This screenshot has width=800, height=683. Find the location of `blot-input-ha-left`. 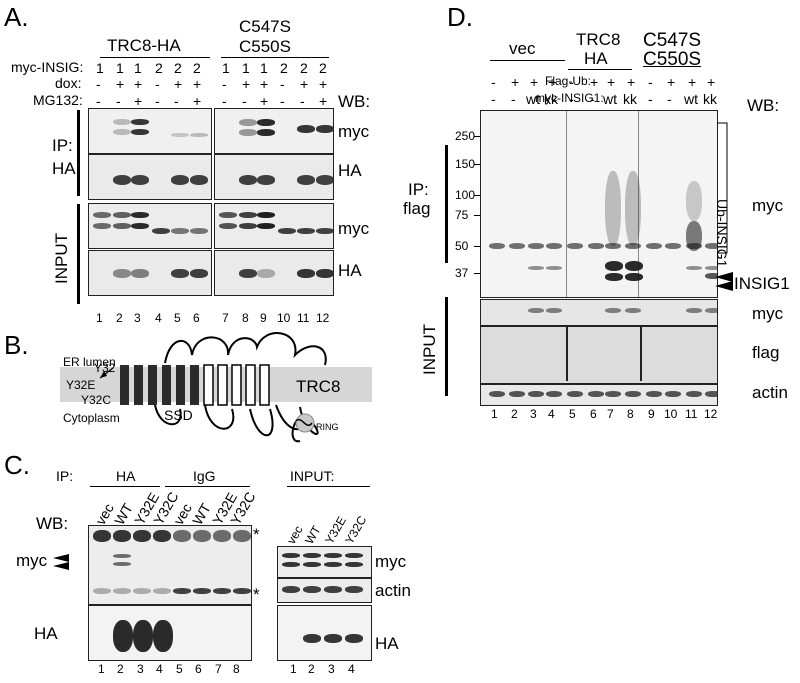

blot-input-ha-left is located at coordinates (150, 273).